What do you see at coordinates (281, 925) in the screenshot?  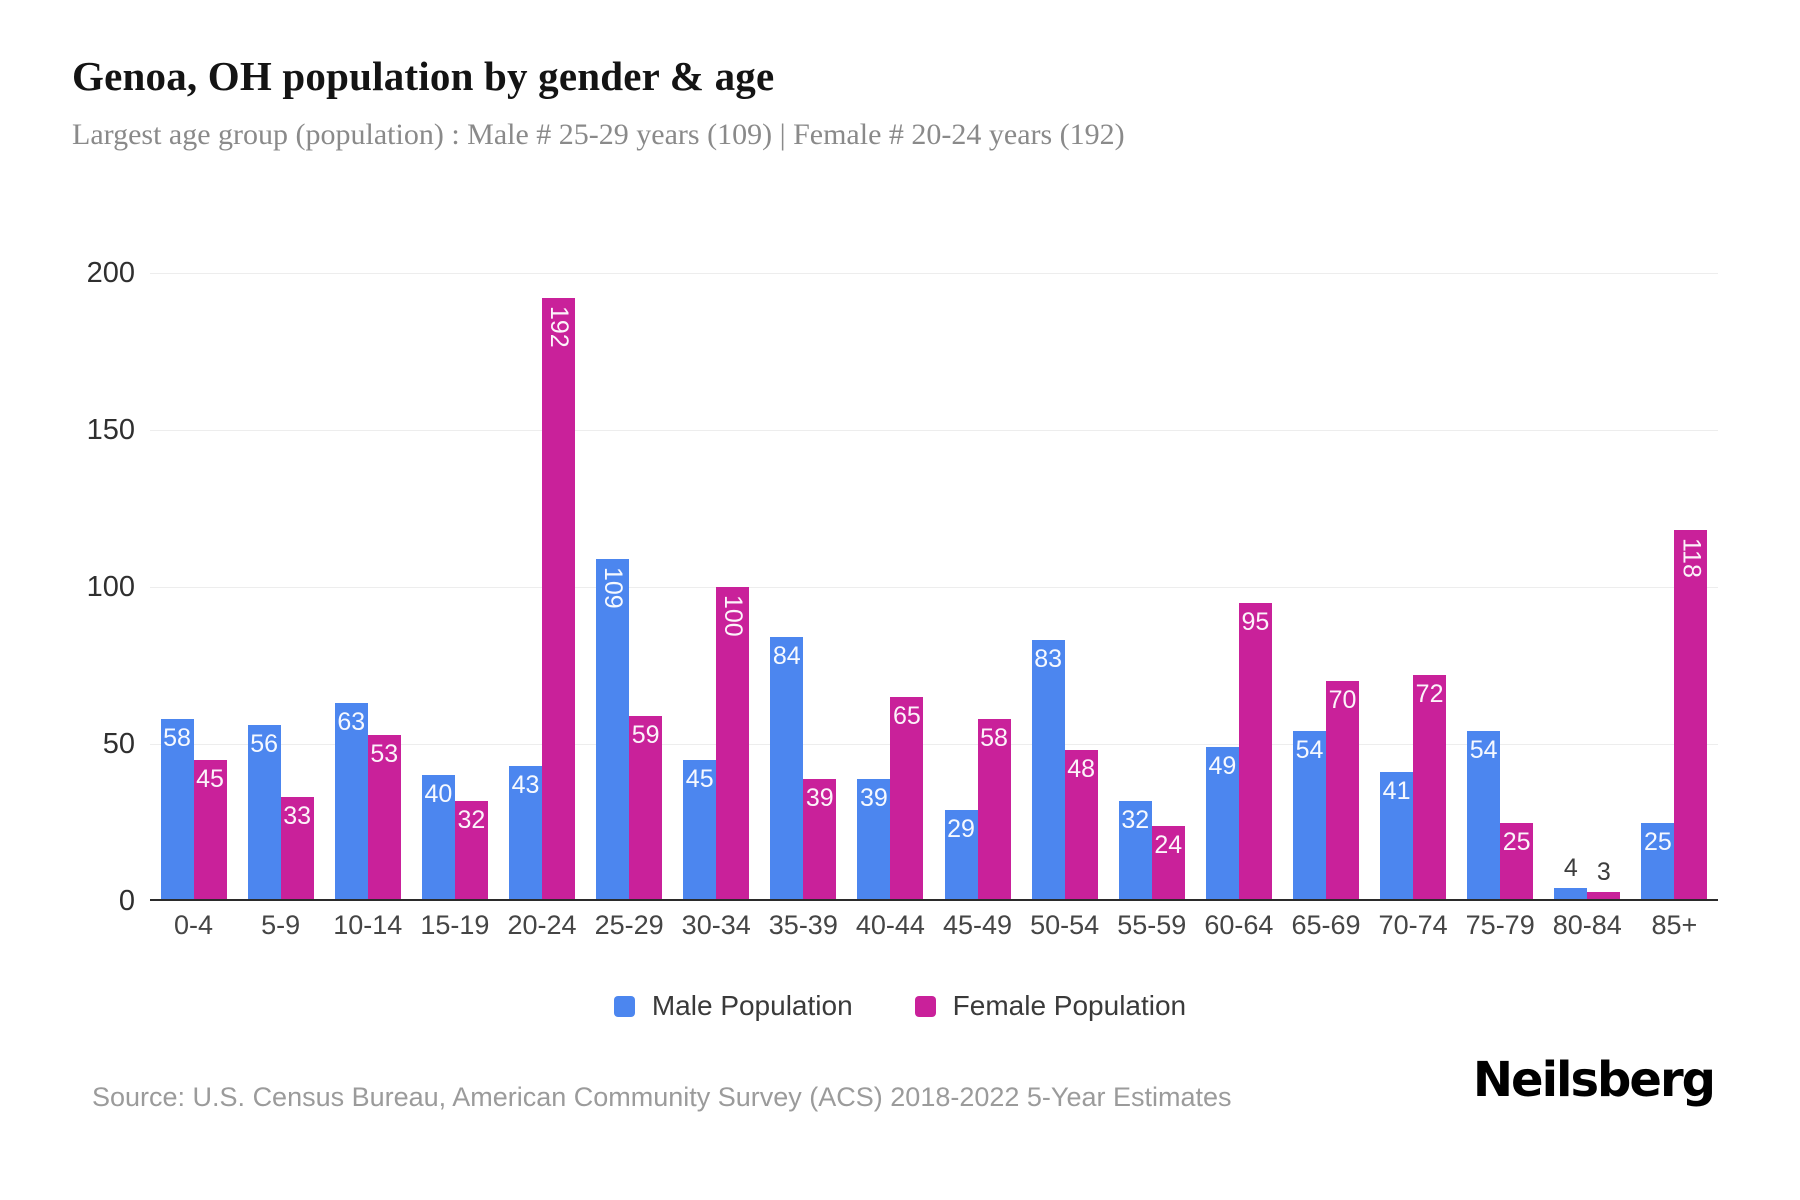 I see `x-axis-label-5-9: 5-9` at bounding box center [281, 925].